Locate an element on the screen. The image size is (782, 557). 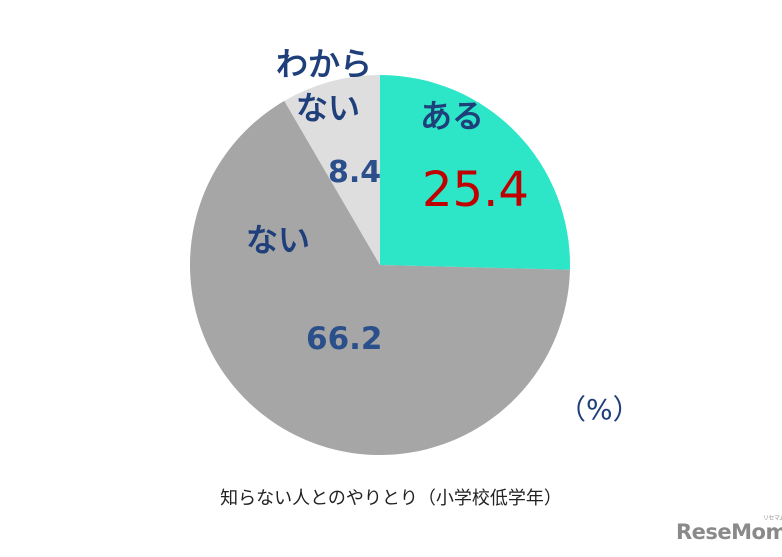
slice-aru is located at coordinates (475, 172).